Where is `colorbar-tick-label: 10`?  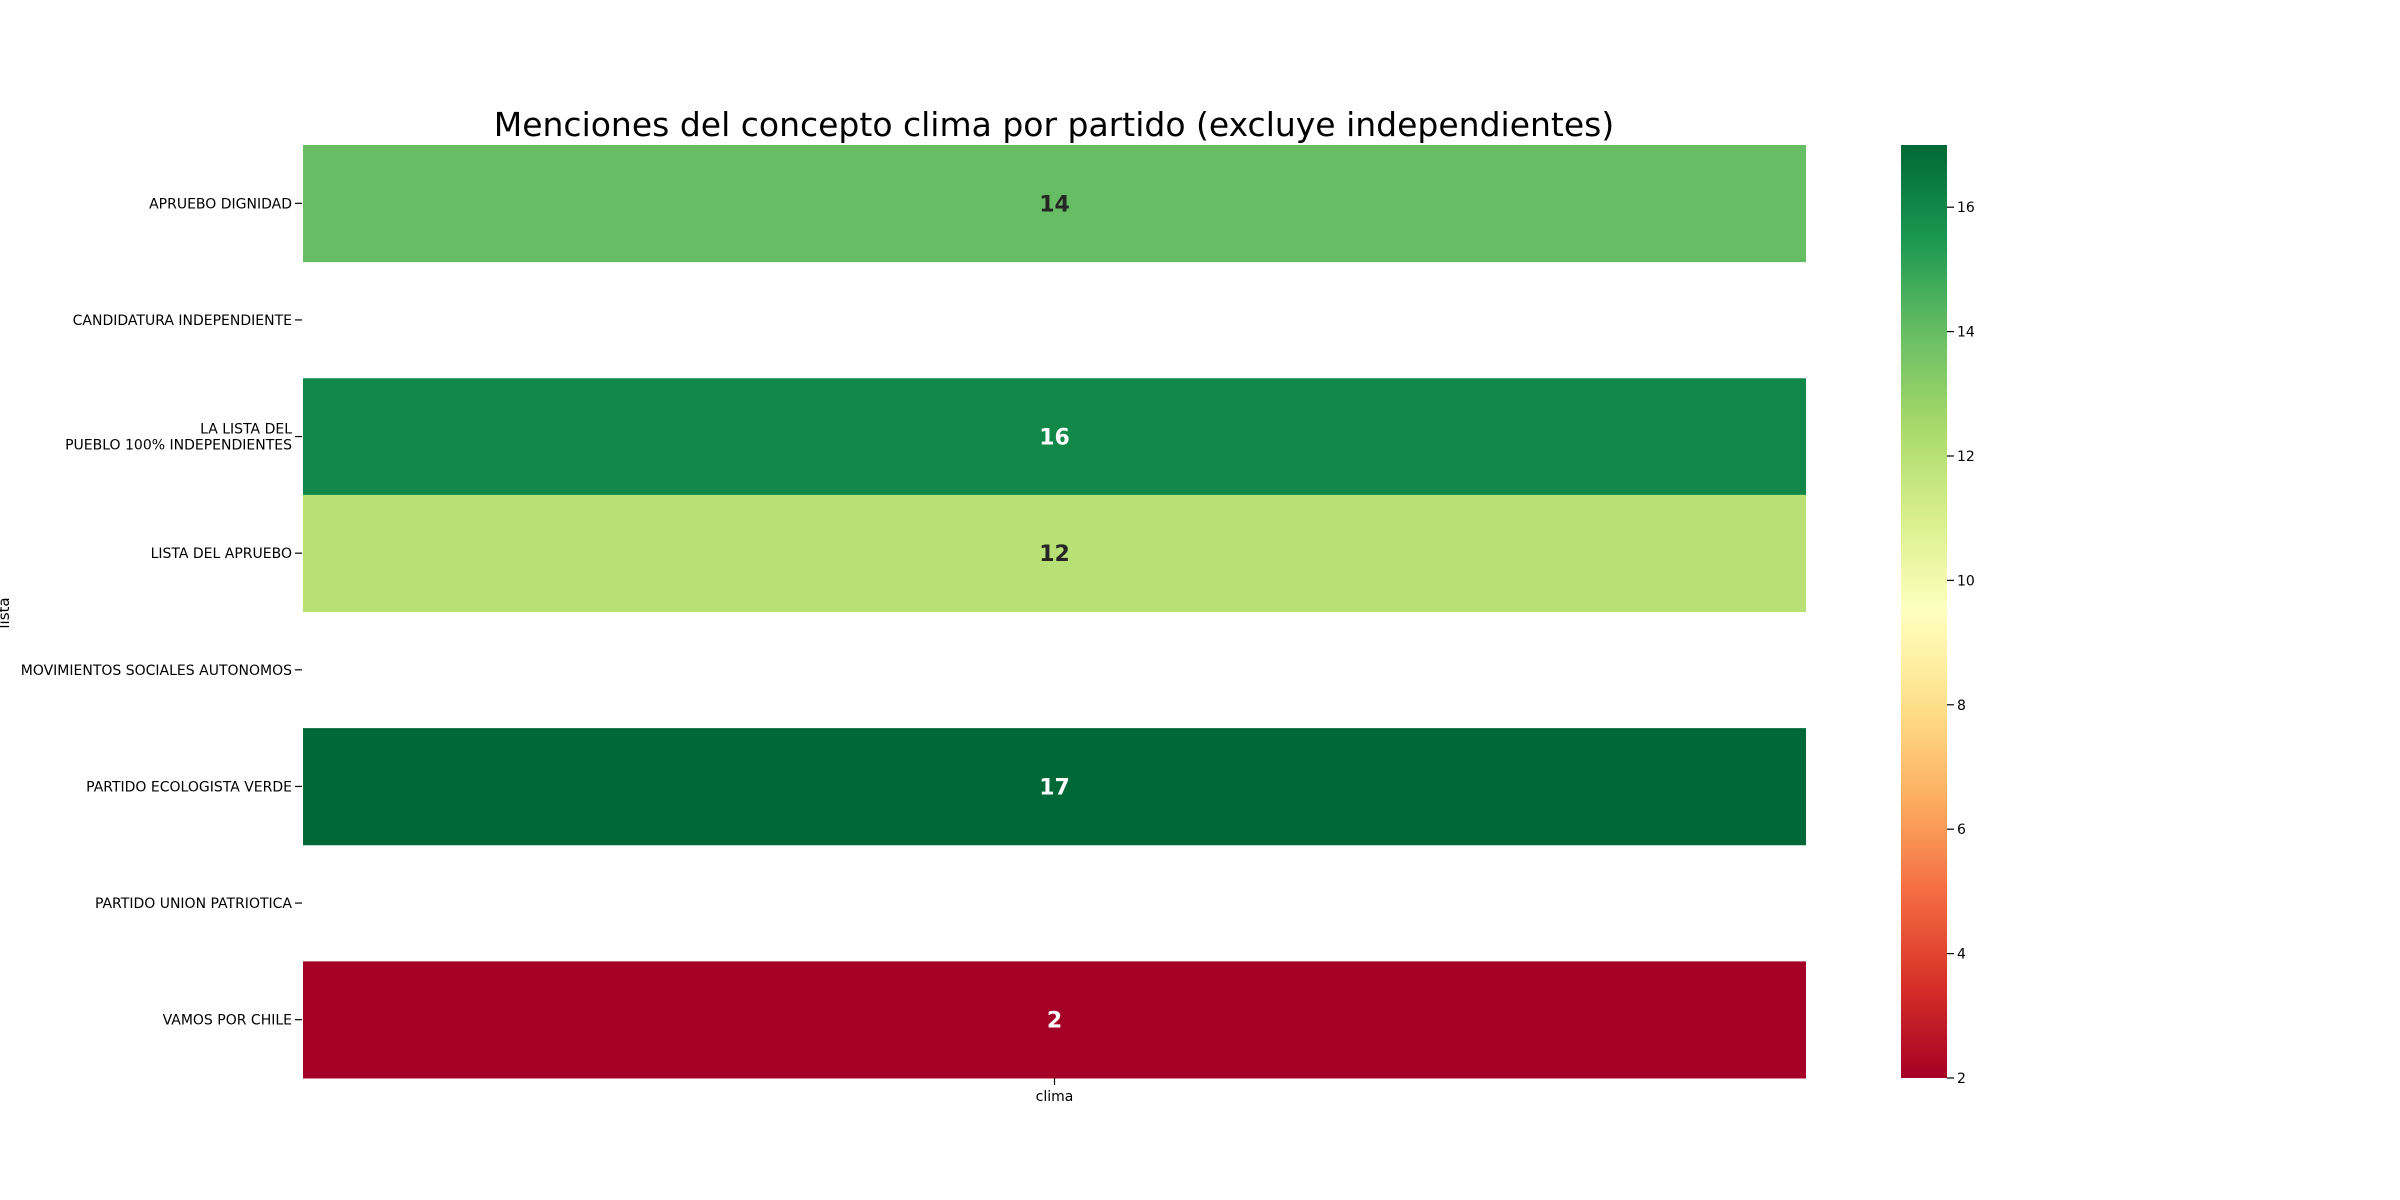
colorbar-tick-label: 10 is located at coordinates (1966, 581).